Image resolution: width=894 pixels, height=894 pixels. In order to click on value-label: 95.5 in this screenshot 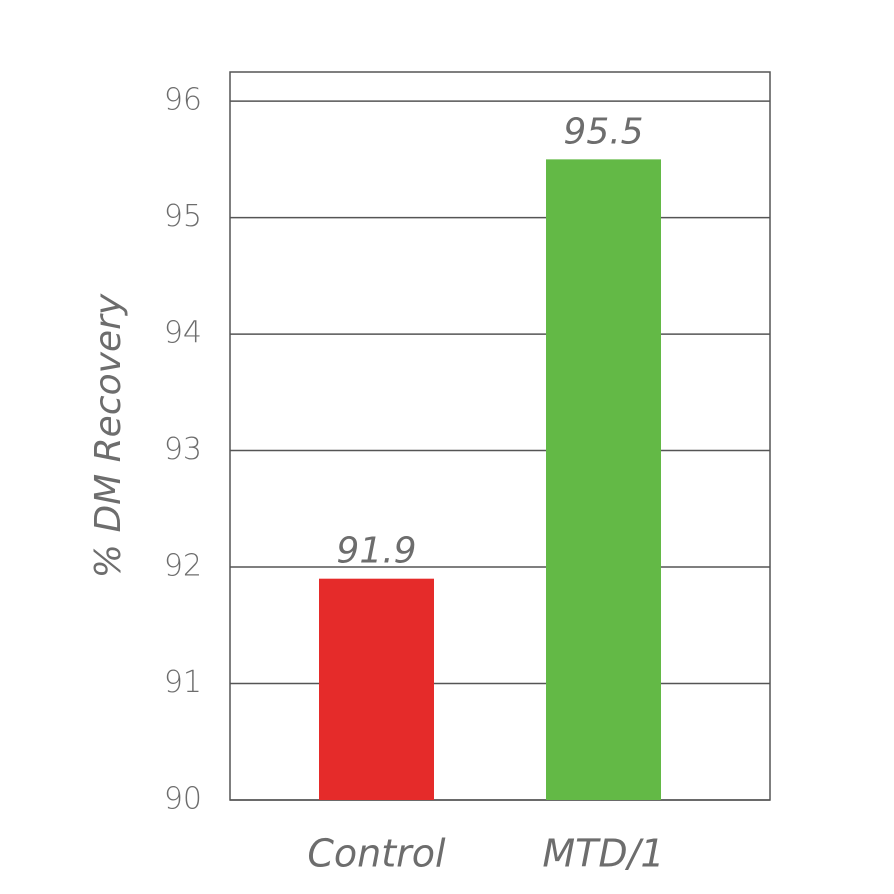, I will do `click(603, 131)`.